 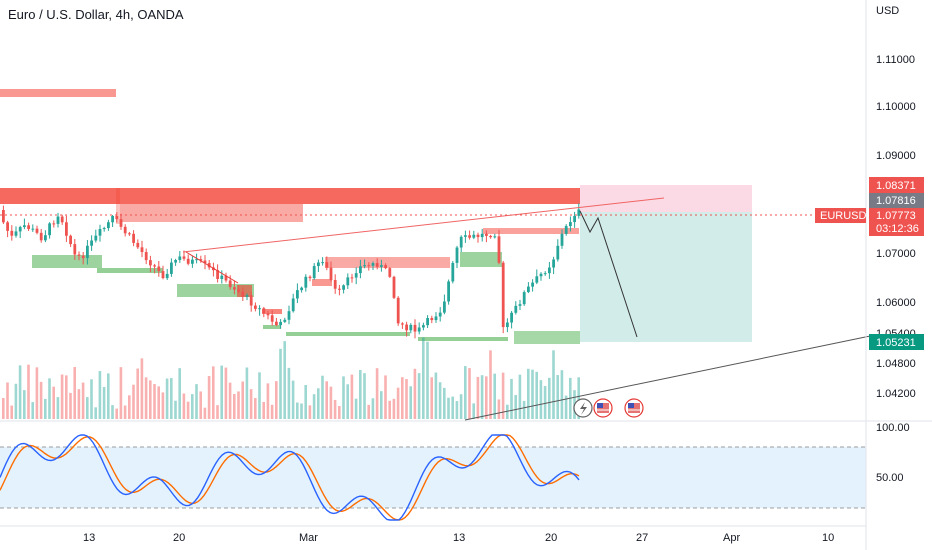 I want to click on resistance-trendline, so click(x=423, y=225).